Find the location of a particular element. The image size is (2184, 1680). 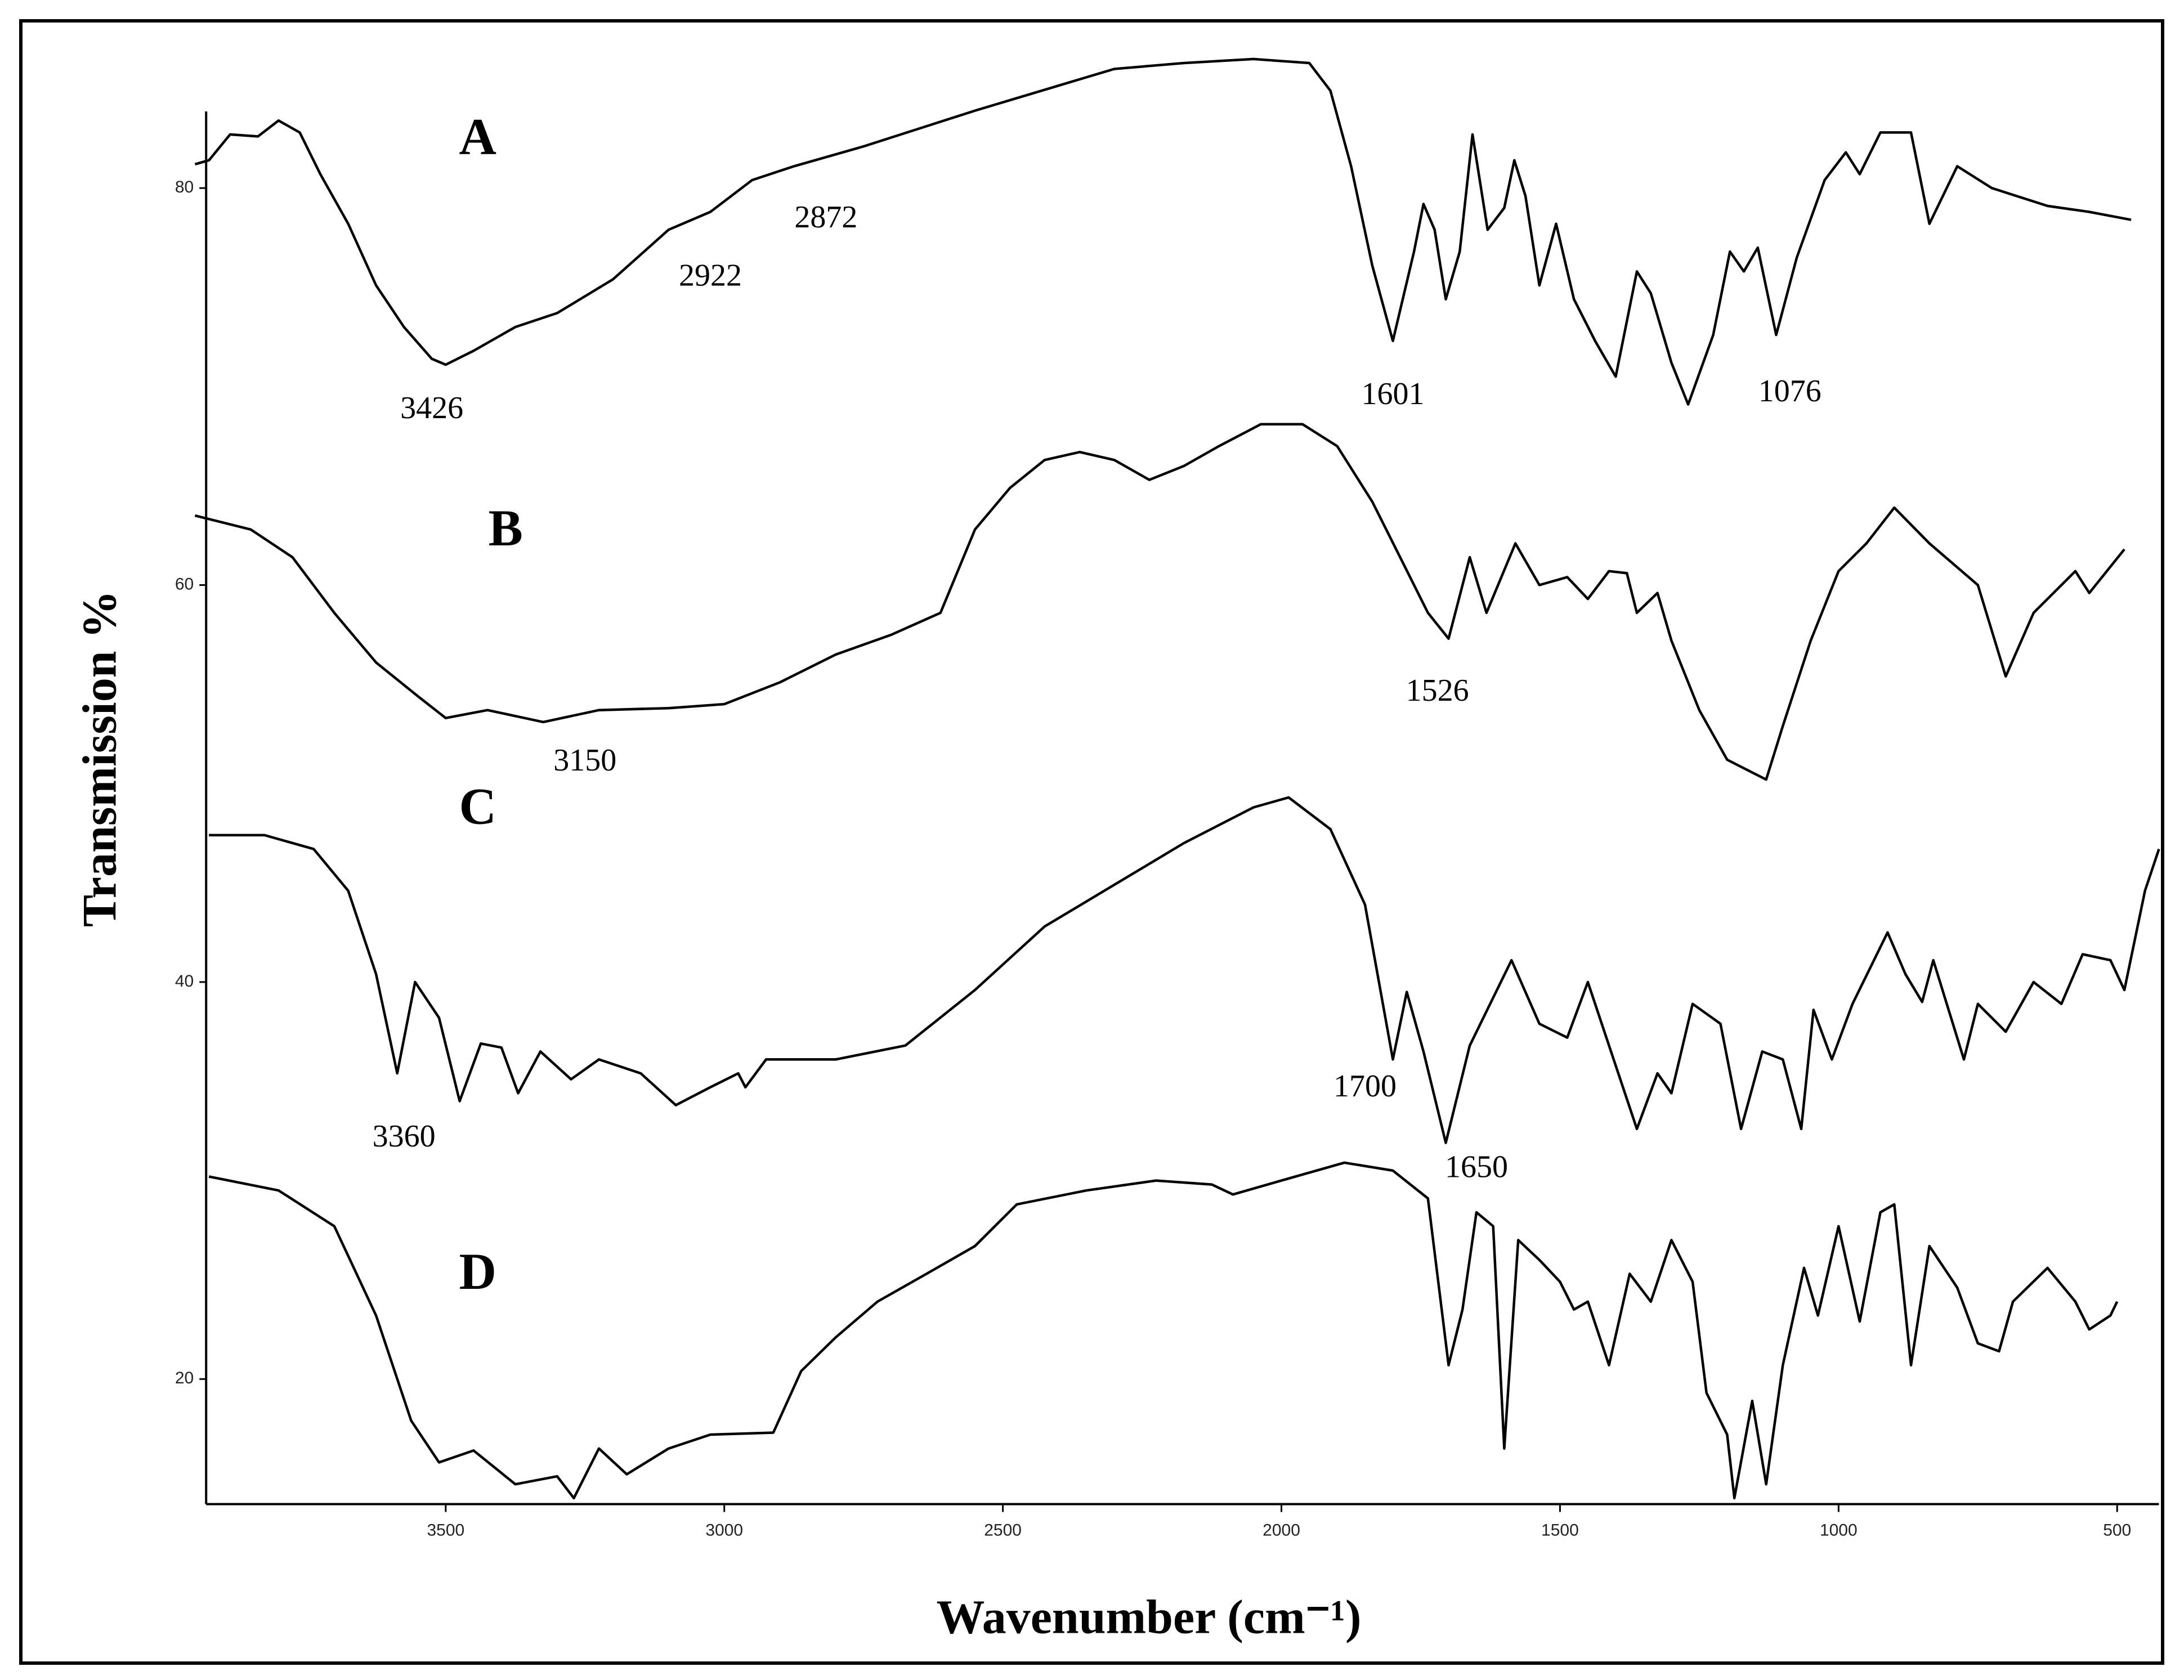

peak-label: 2872 is located at coordinates (825, 217).